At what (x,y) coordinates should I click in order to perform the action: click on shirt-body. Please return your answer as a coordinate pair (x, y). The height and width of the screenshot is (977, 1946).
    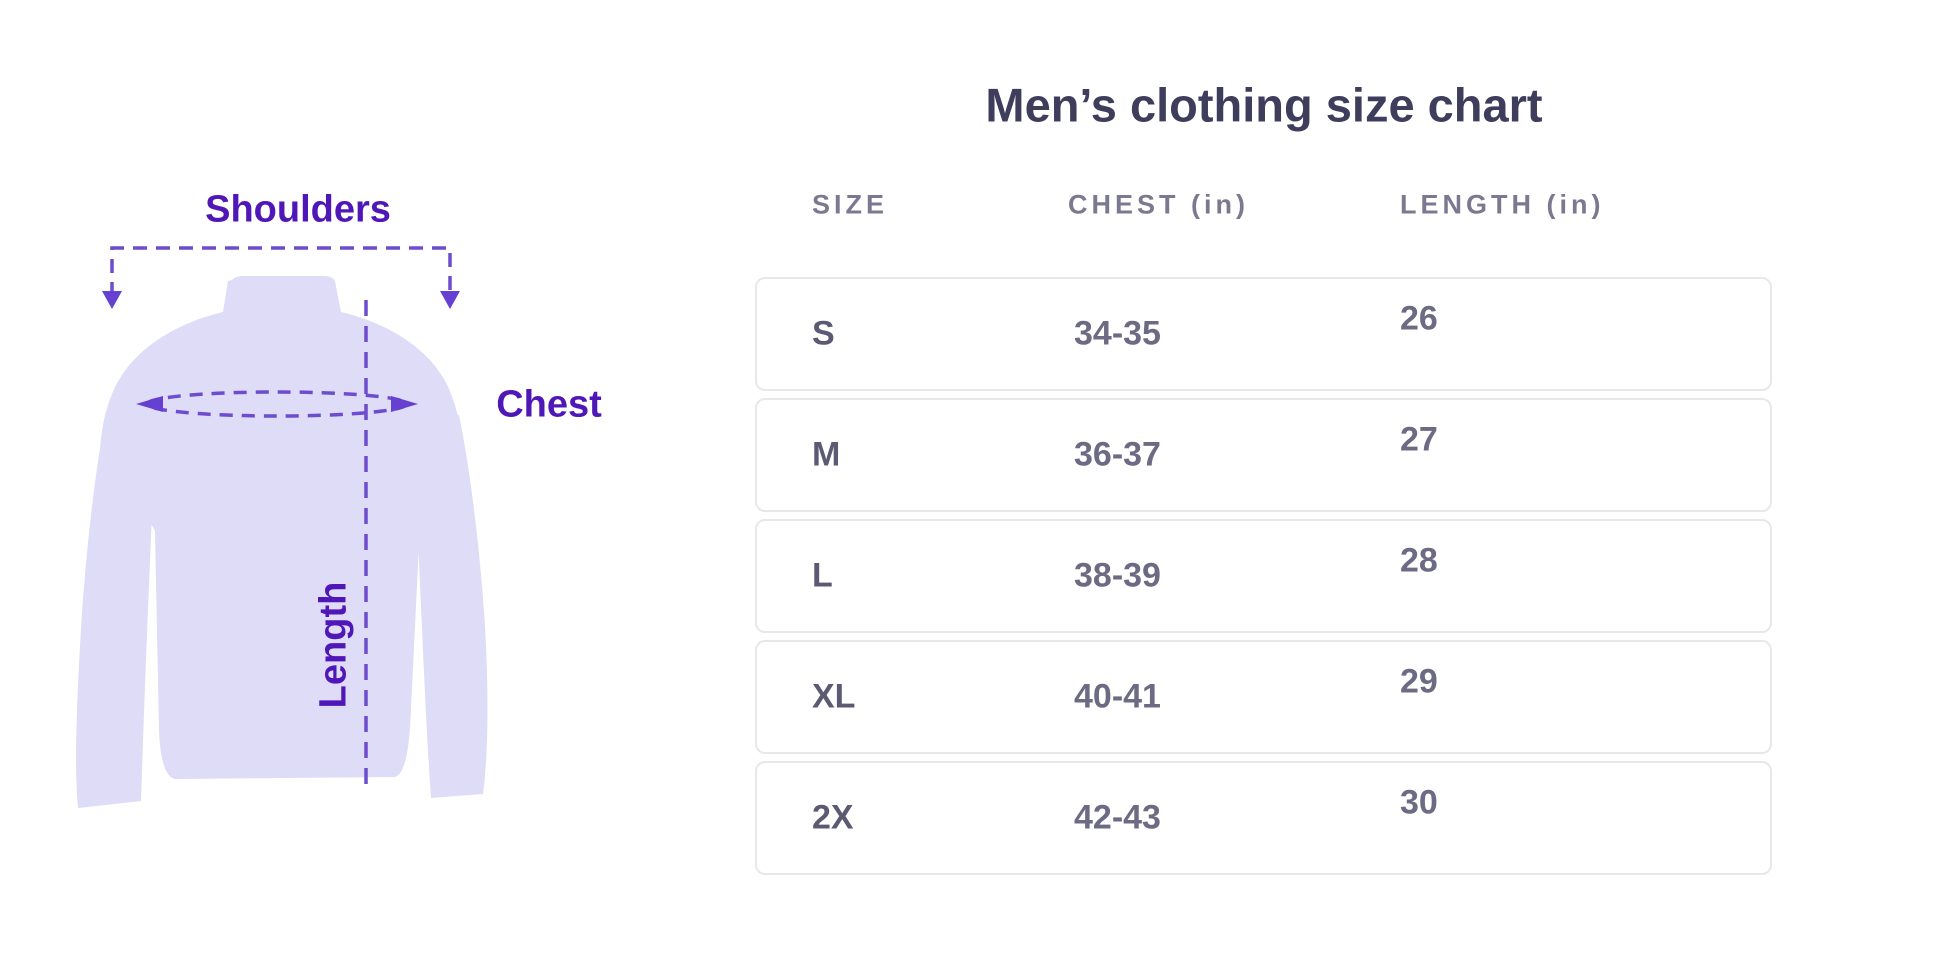
    Looking at the image, I should click on (282, 527).